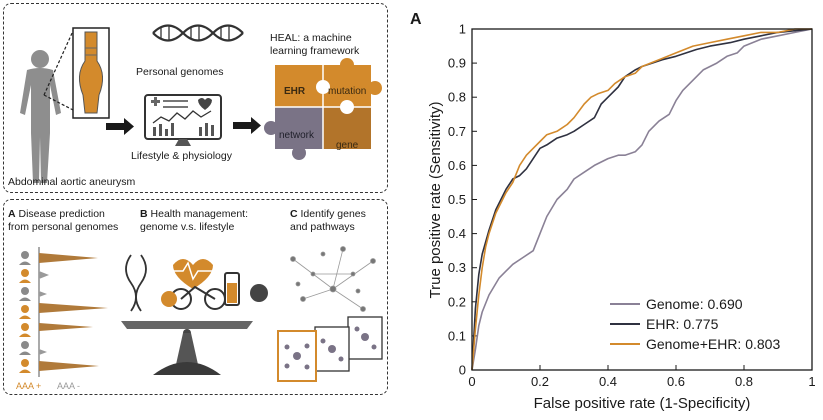 Image resolution: width=823 pixels, height=420 pixels. What do you see at coordinates (462, 29) in the screenshot?
I see `y-tick-label: 1` at bounding box center [462, 29].